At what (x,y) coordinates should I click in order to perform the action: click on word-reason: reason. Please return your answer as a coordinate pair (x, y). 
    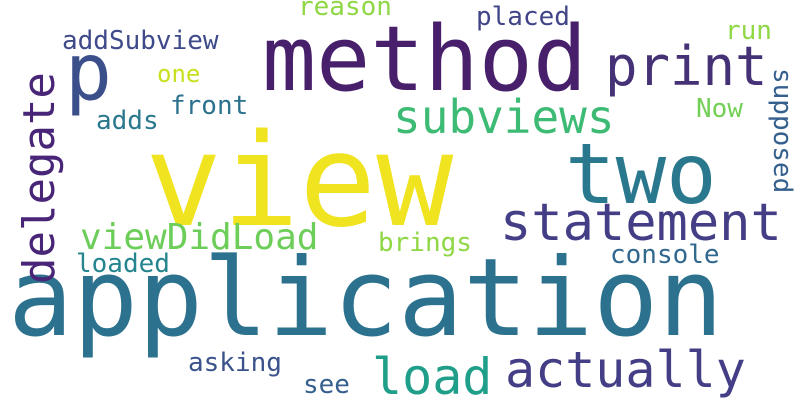
    Looking at the image, I should click on (345, 11).